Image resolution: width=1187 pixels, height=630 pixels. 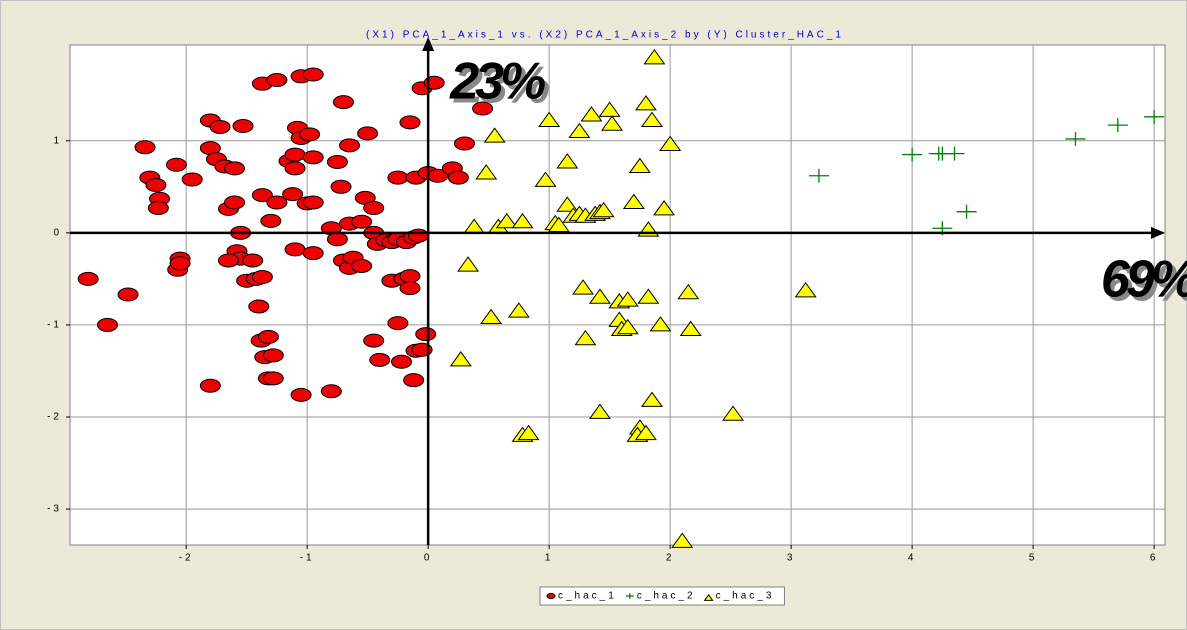 What do you see at coordinates (501, 86) in the screenshot?
I see `annotation-shadow: 23%` at bounding box center [501, 86].